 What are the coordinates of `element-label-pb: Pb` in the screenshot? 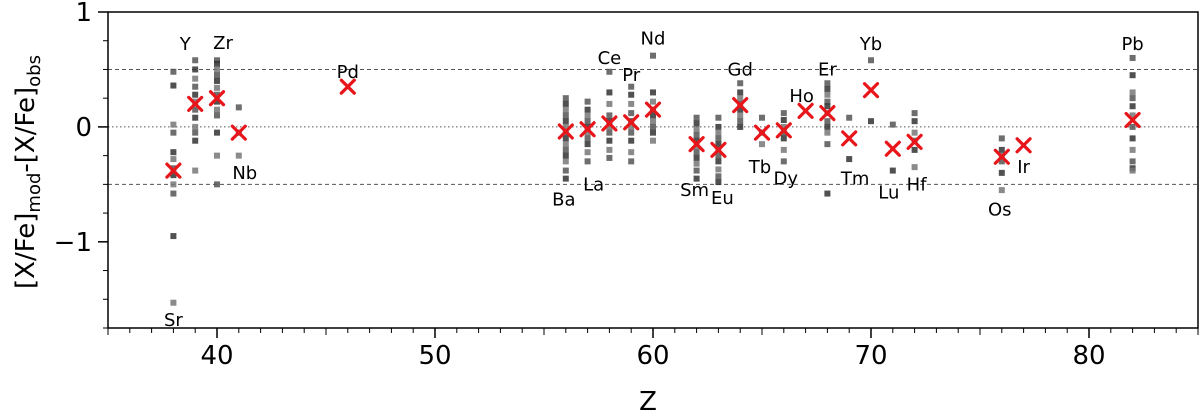 It's located at (1132, 44).